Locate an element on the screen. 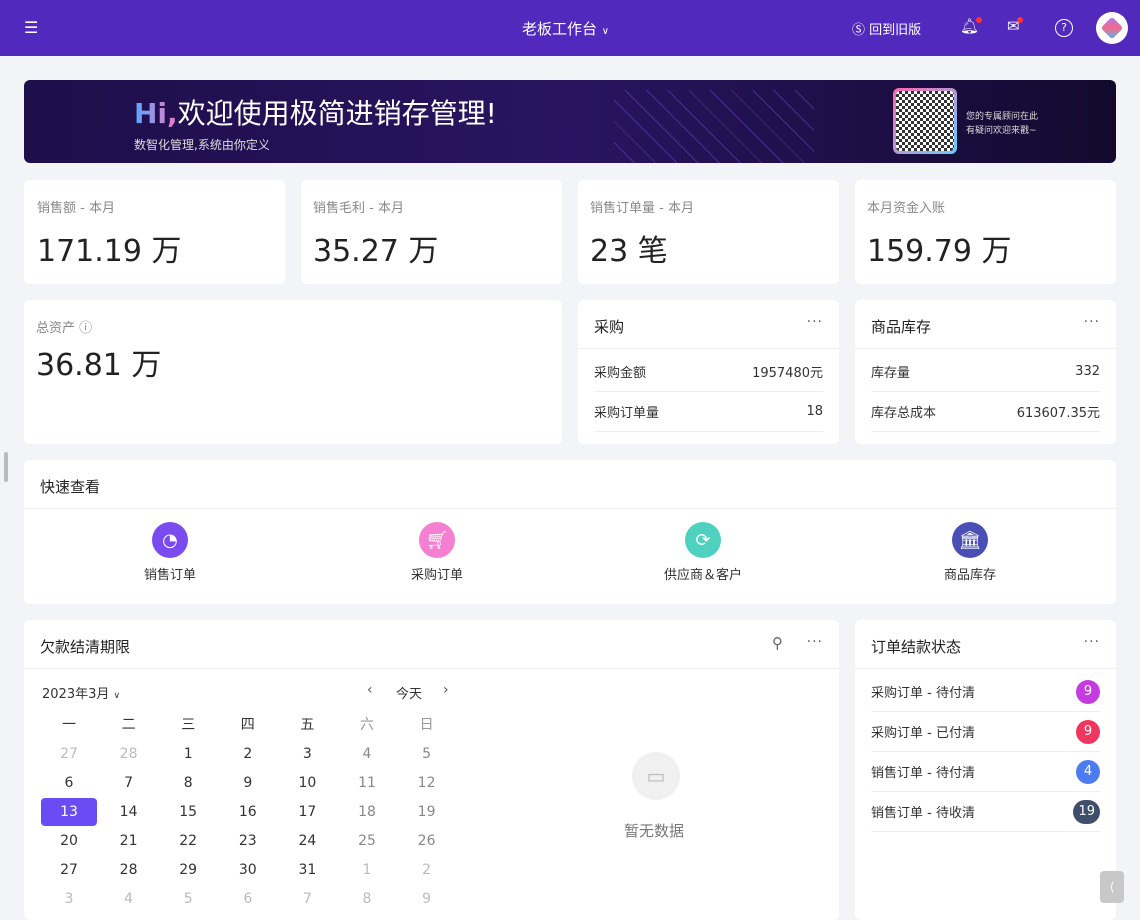  calendar-day: 22 is located at coordinates (188, 841).